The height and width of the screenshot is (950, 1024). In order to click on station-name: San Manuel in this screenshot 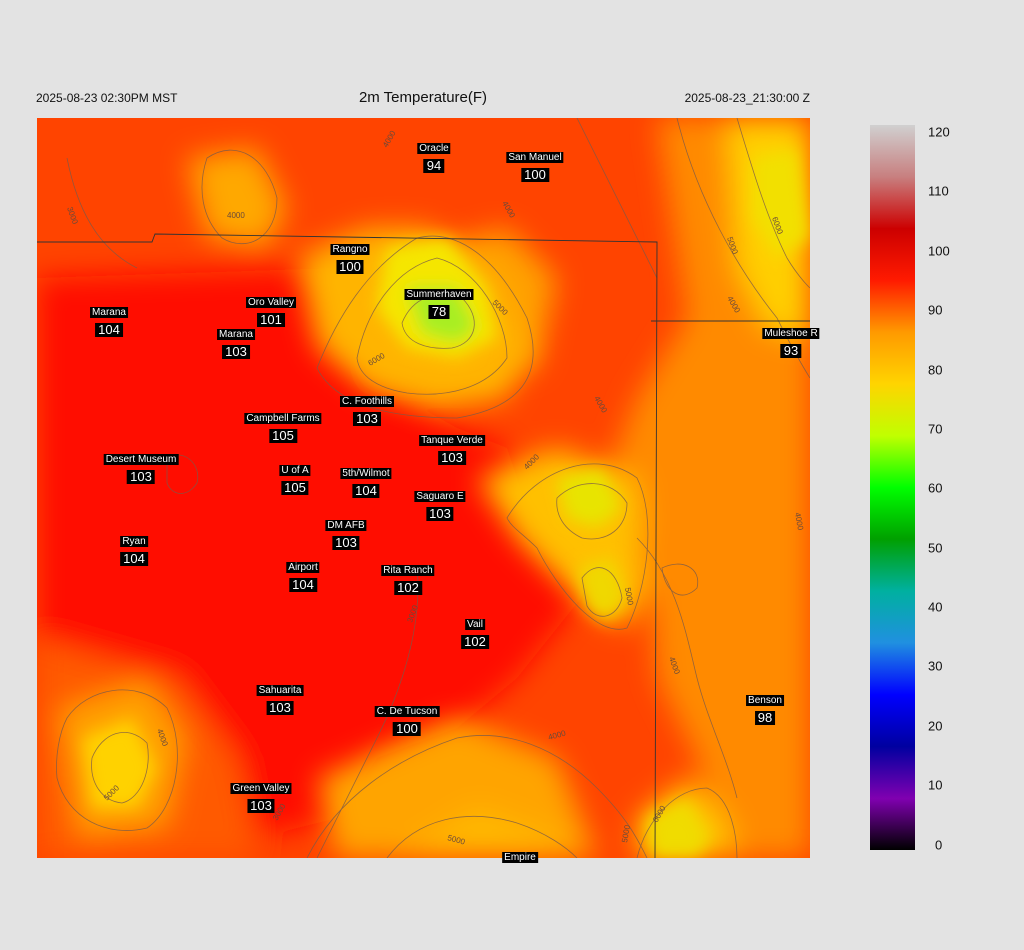, I will do `click(535, 157)`.